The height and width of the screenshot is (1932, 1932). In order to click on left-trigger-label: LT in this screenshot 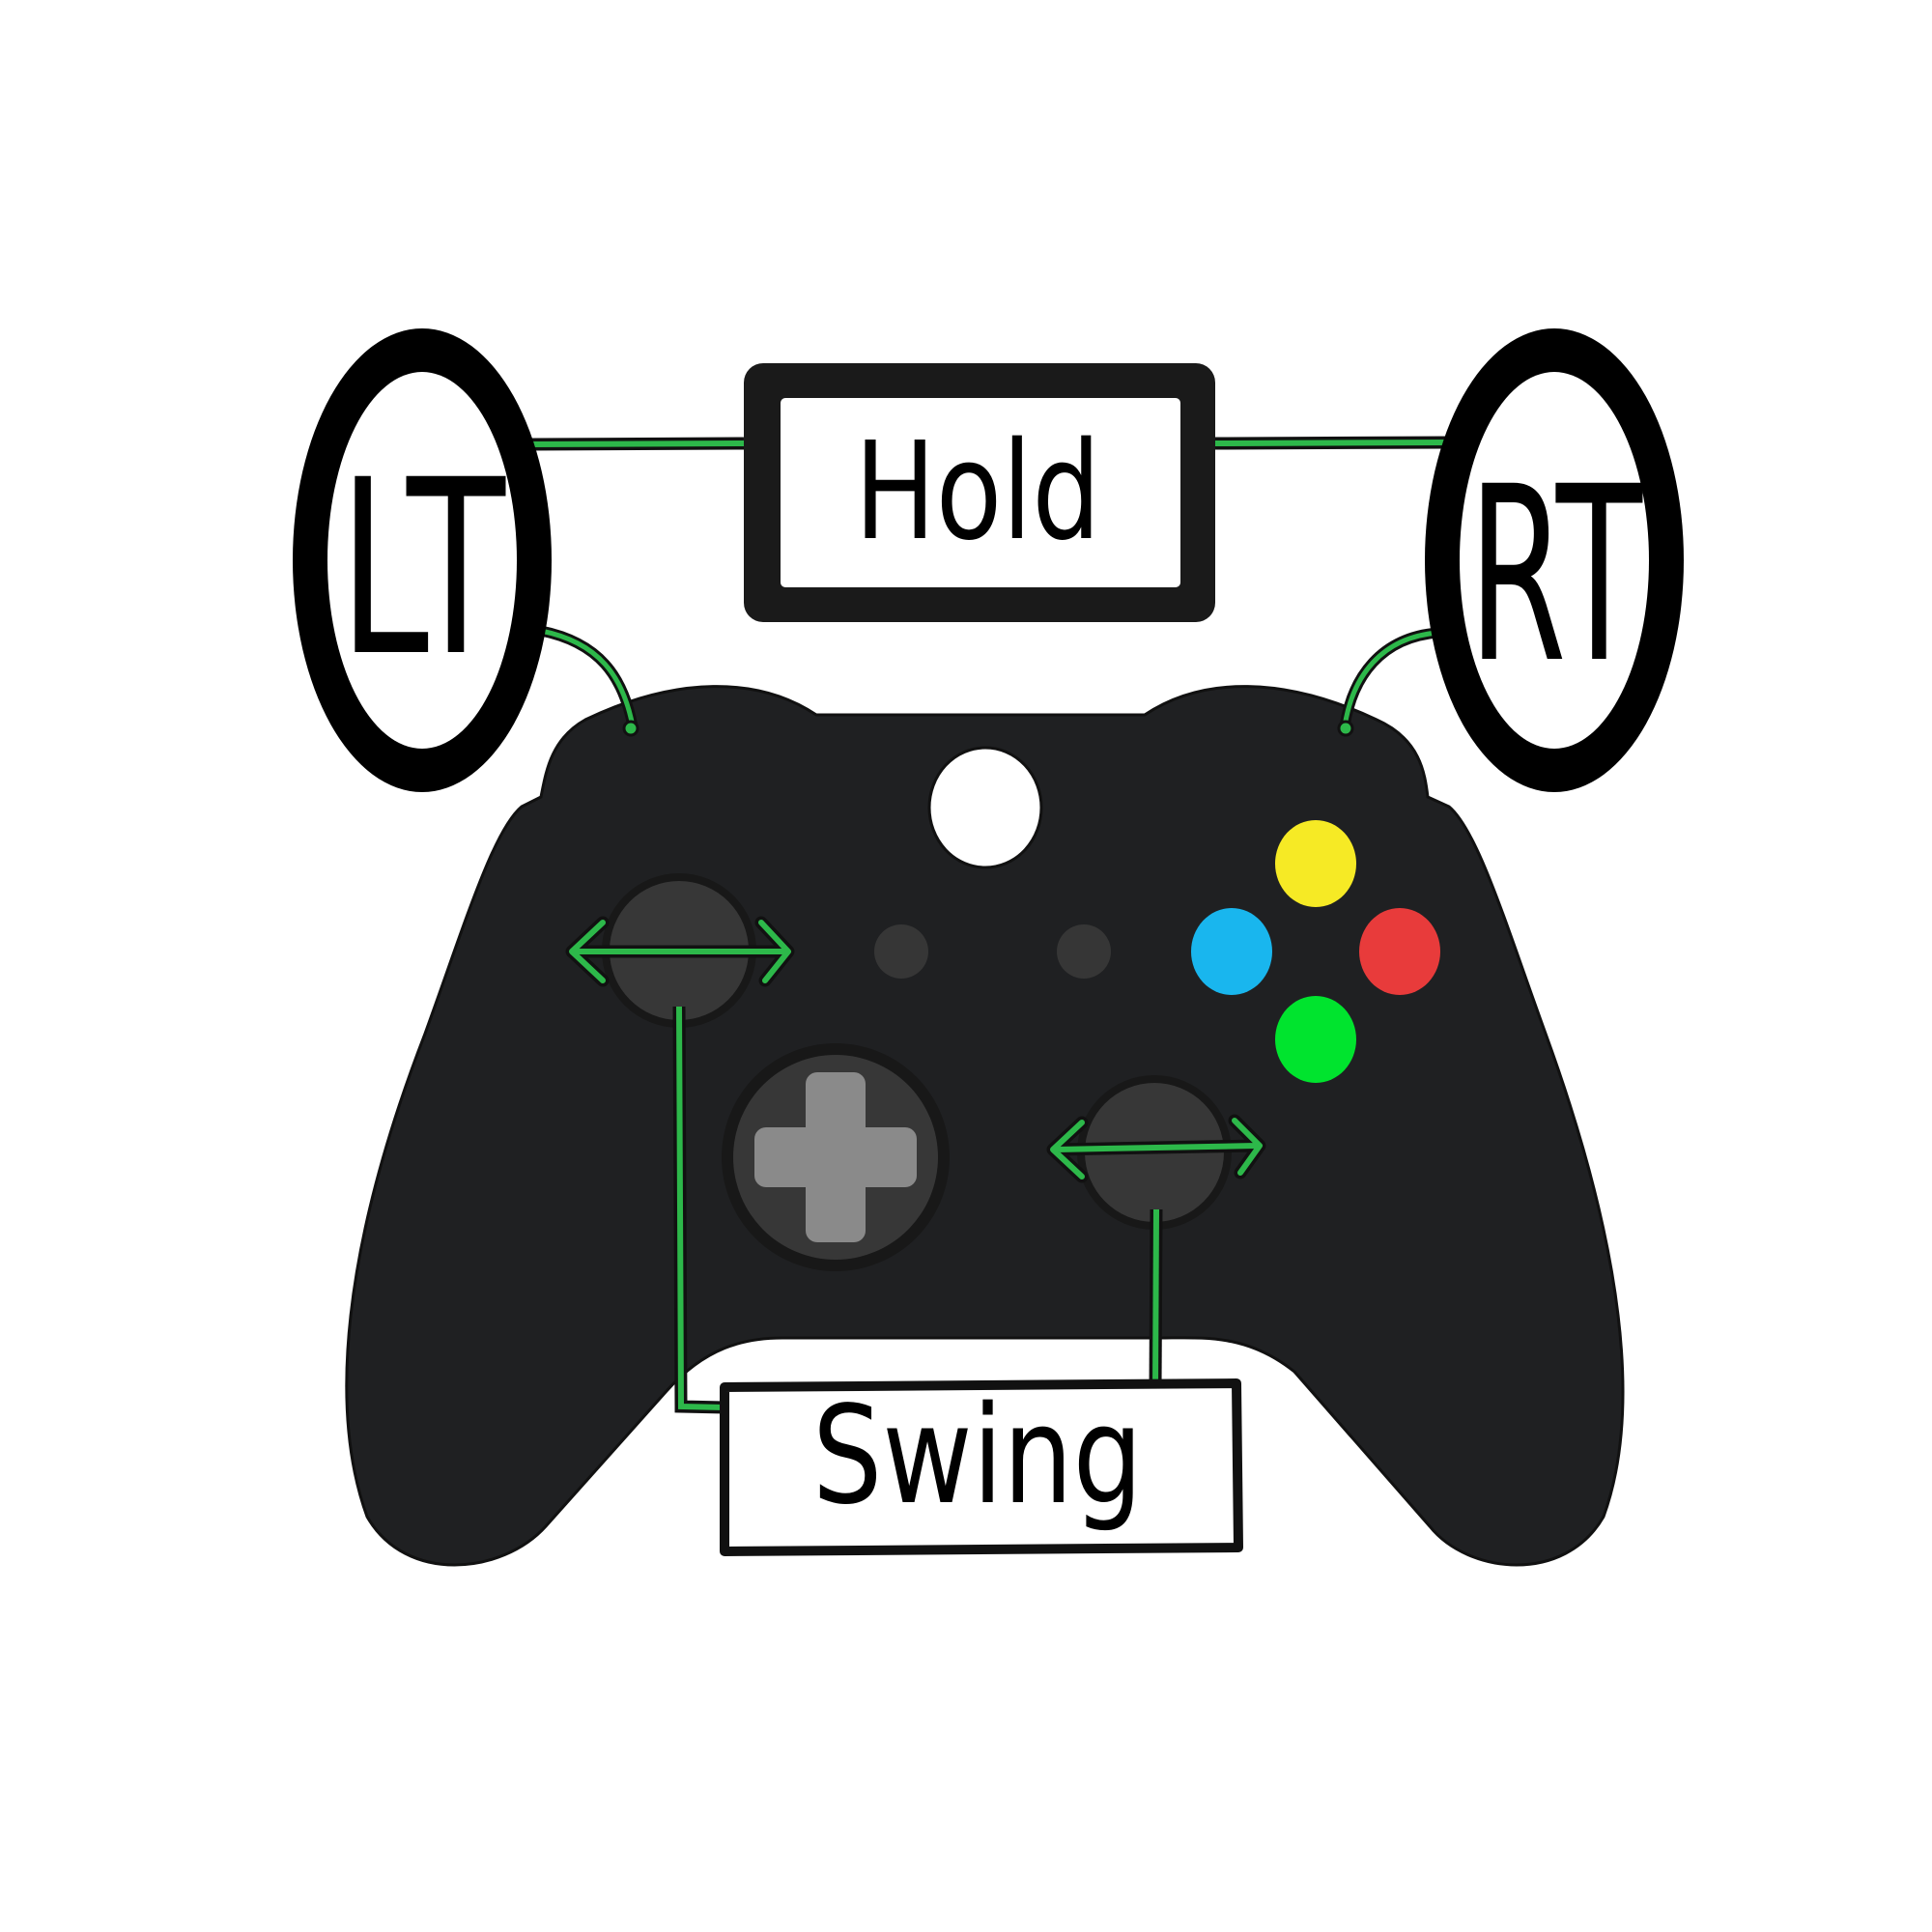, I will do `click(422, 568)`.